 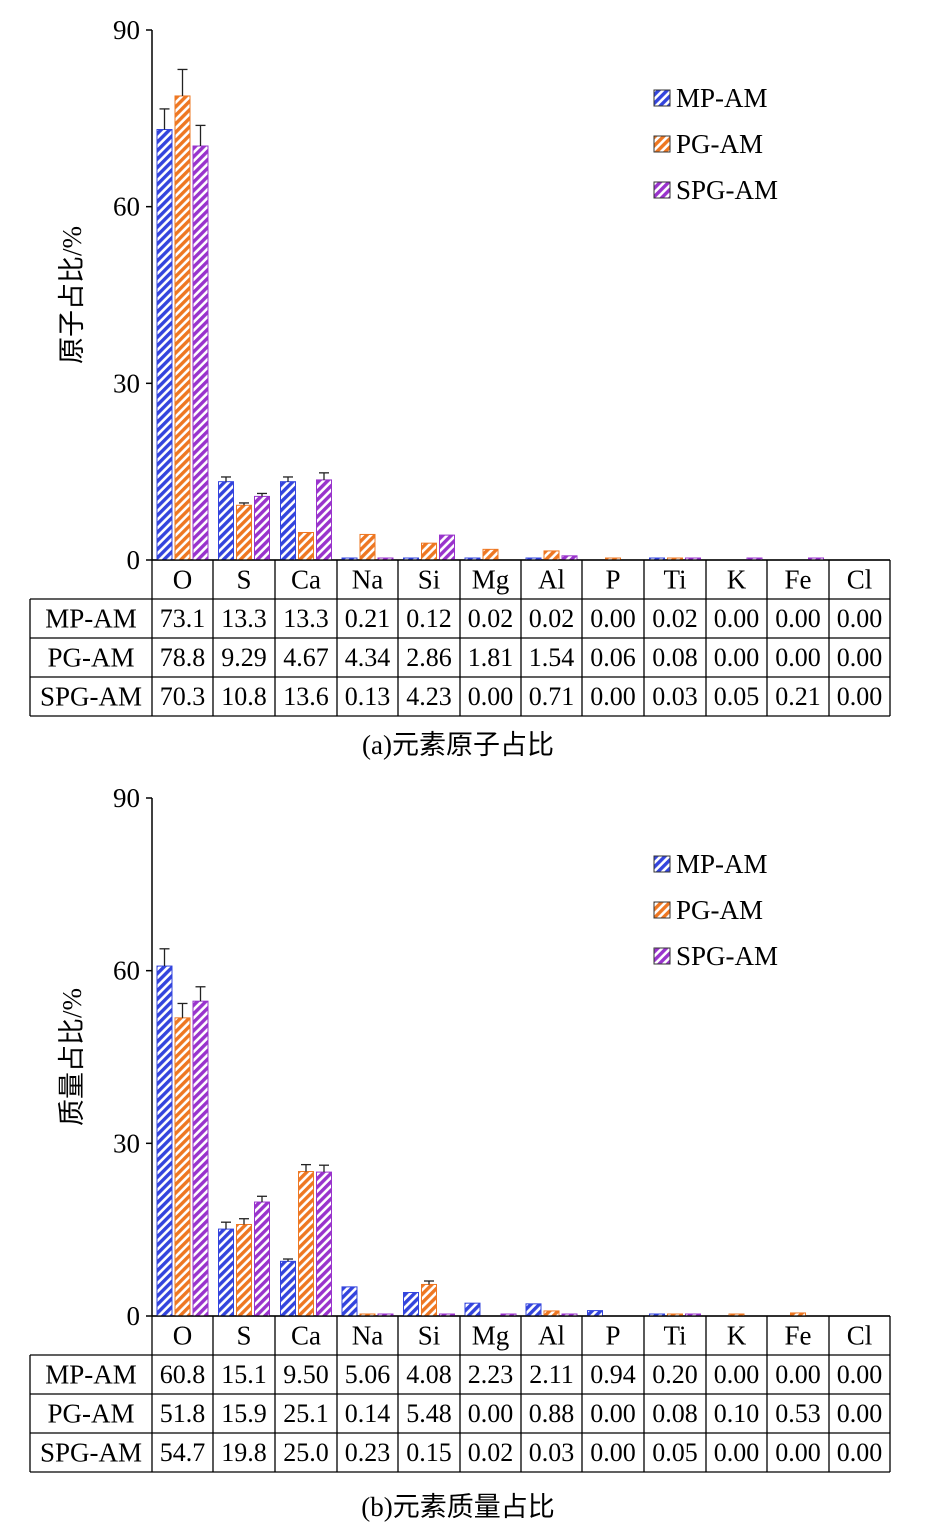 I want to click on table-cell: 0.10, so click(x=737, y=1413).